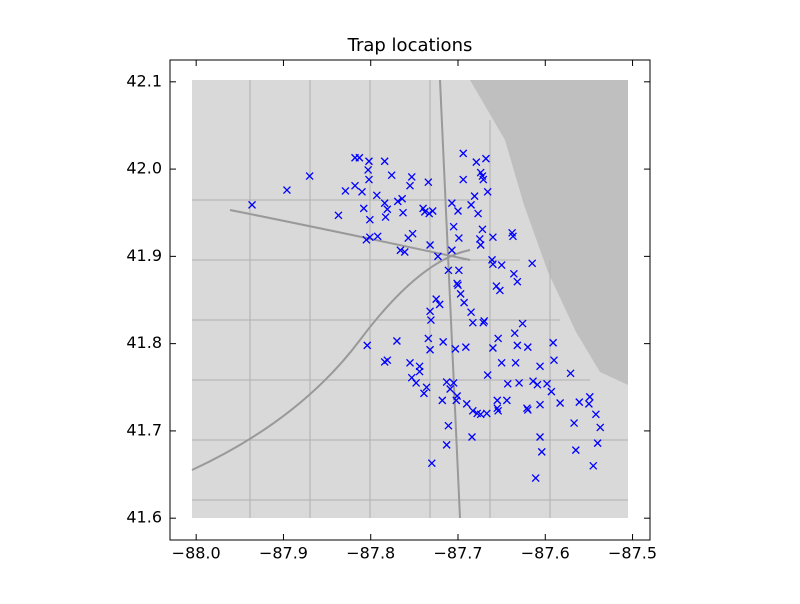  What do you see at coordinates (283, 553) in the screenshot?
I see `x-tick-label: −87.9` at bounding box center [283, 553].